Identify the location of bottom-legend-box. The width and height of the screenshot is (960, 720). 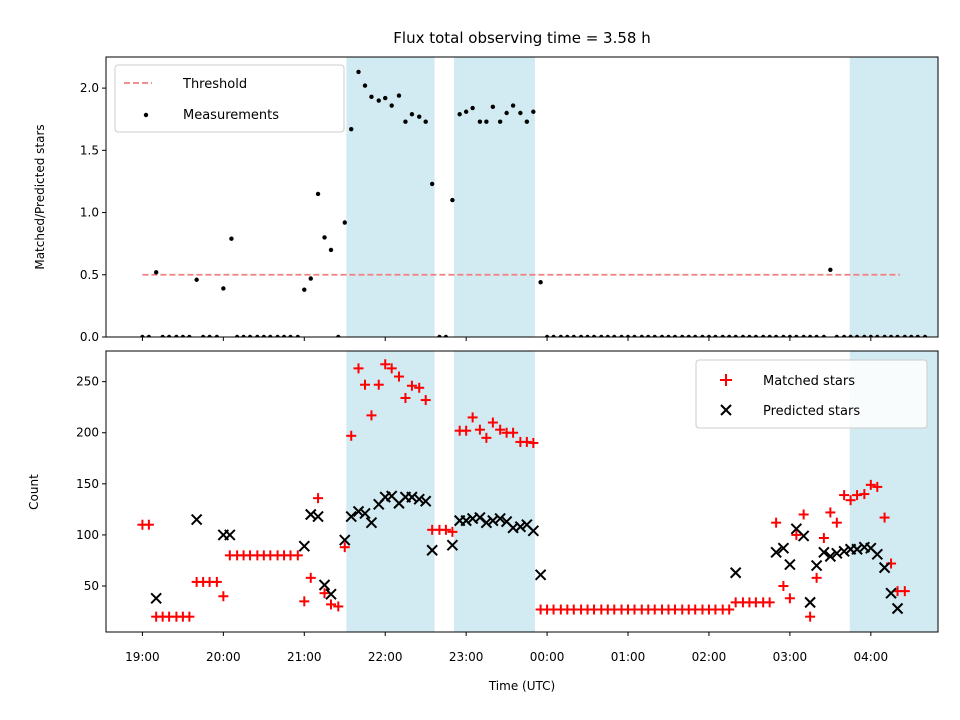
(811, 394).